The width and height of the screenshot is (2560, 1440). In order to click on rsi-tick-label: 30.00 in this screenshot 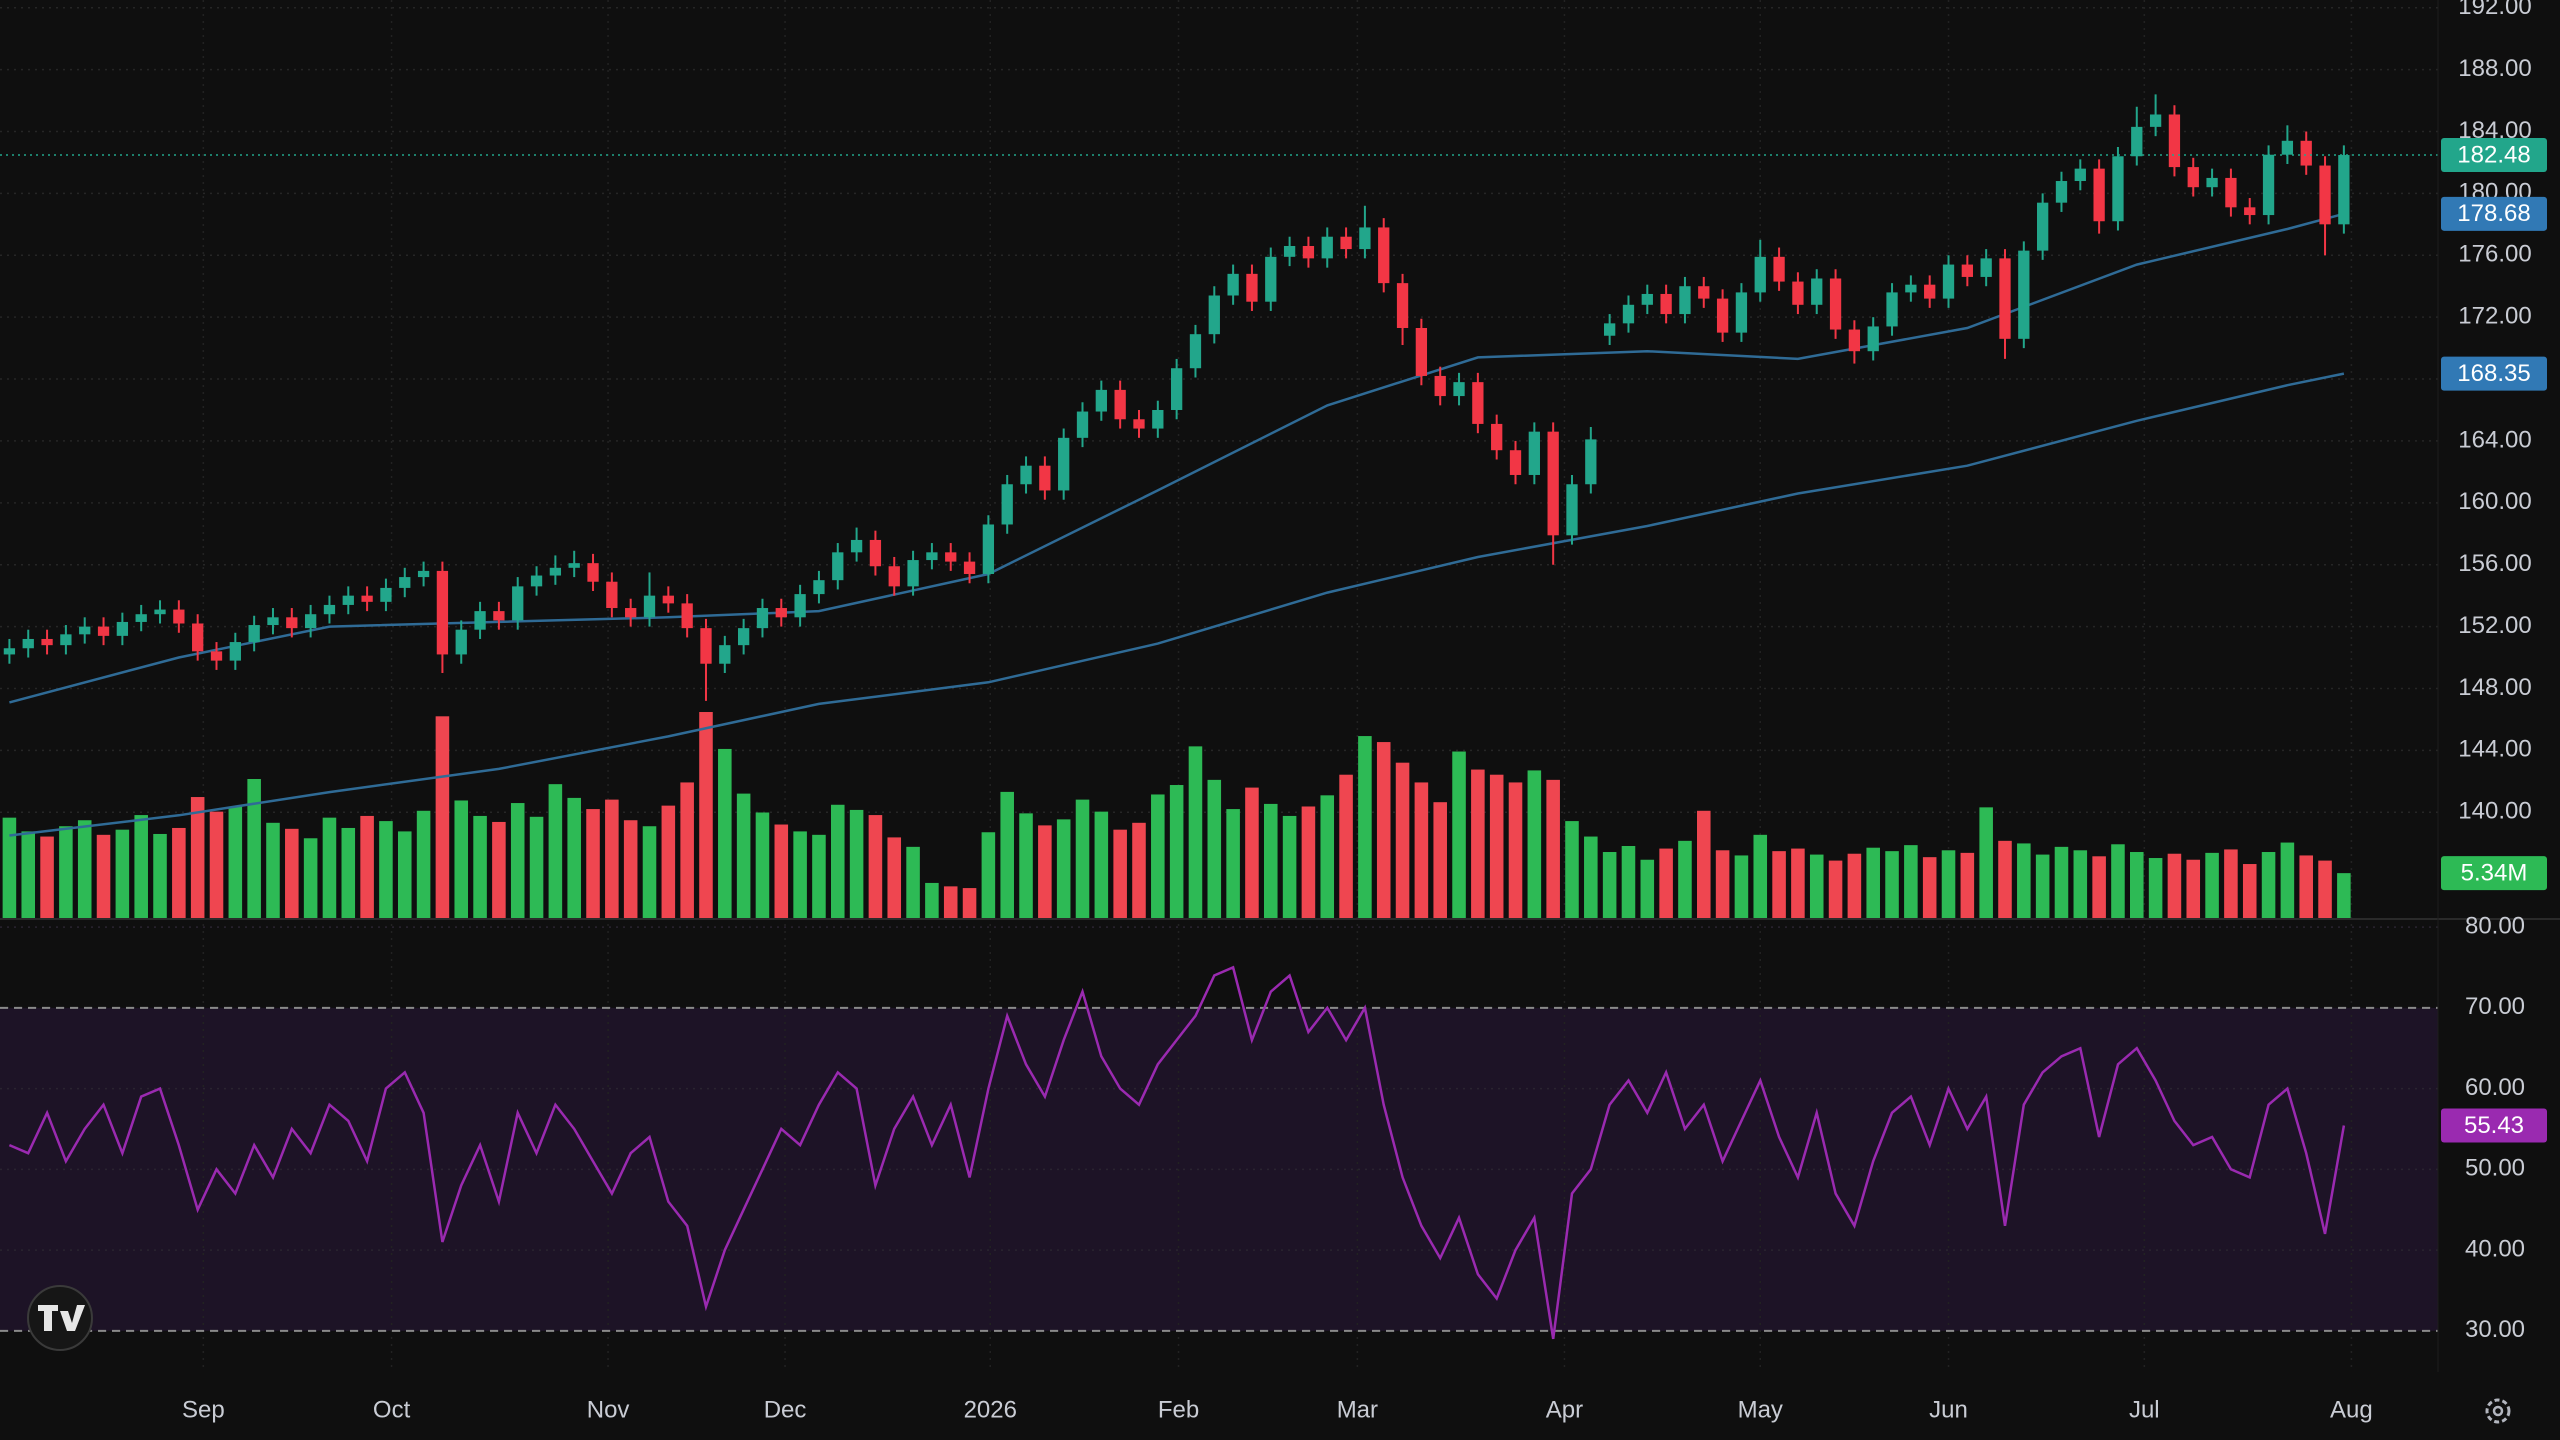, I will do `click(2495, 1329)`.